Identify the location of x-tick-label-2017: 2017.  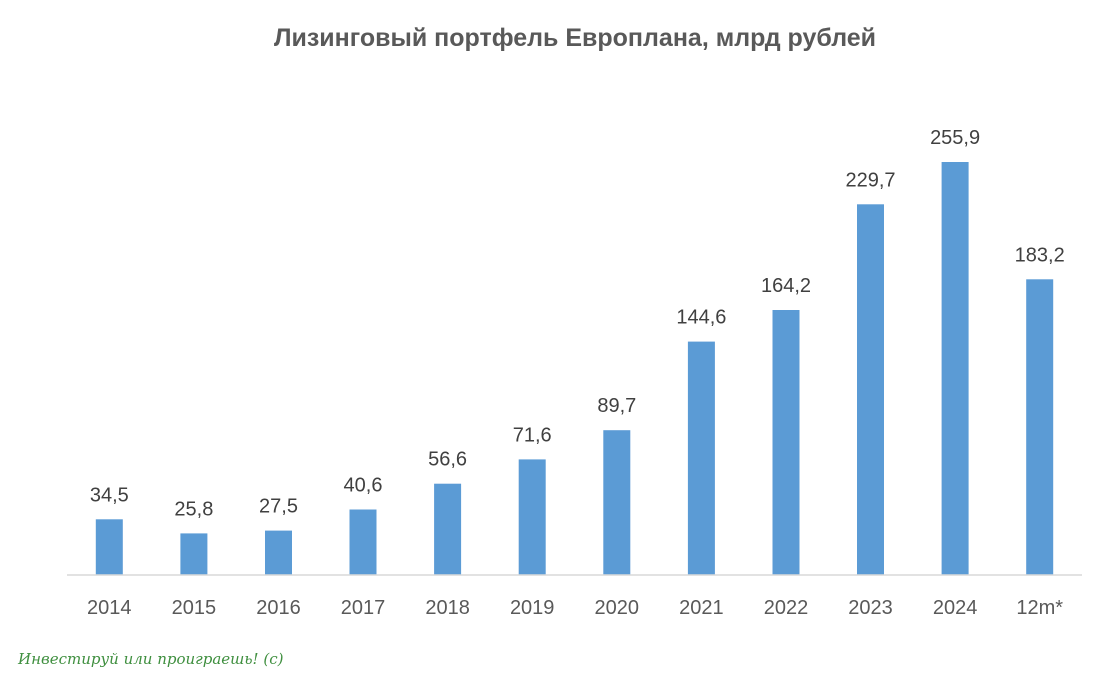
(363, 608).